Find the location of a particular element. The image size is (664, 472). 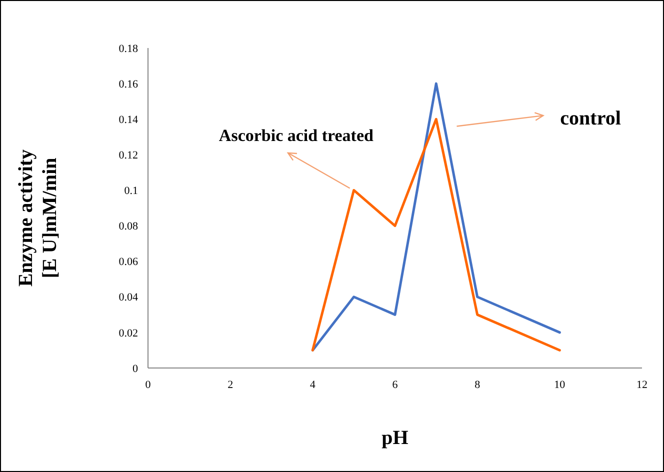

y-tick-label: 0.08 is located at coordinates (128, 226).